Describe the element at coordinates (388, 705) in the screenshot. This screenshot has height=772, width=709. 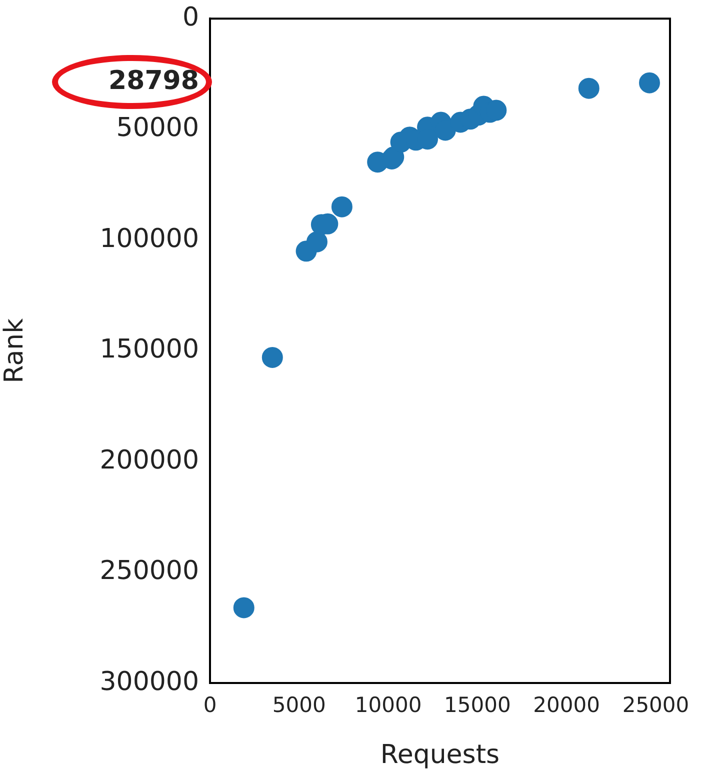
I see `x-tick-label: 10000` at that location.